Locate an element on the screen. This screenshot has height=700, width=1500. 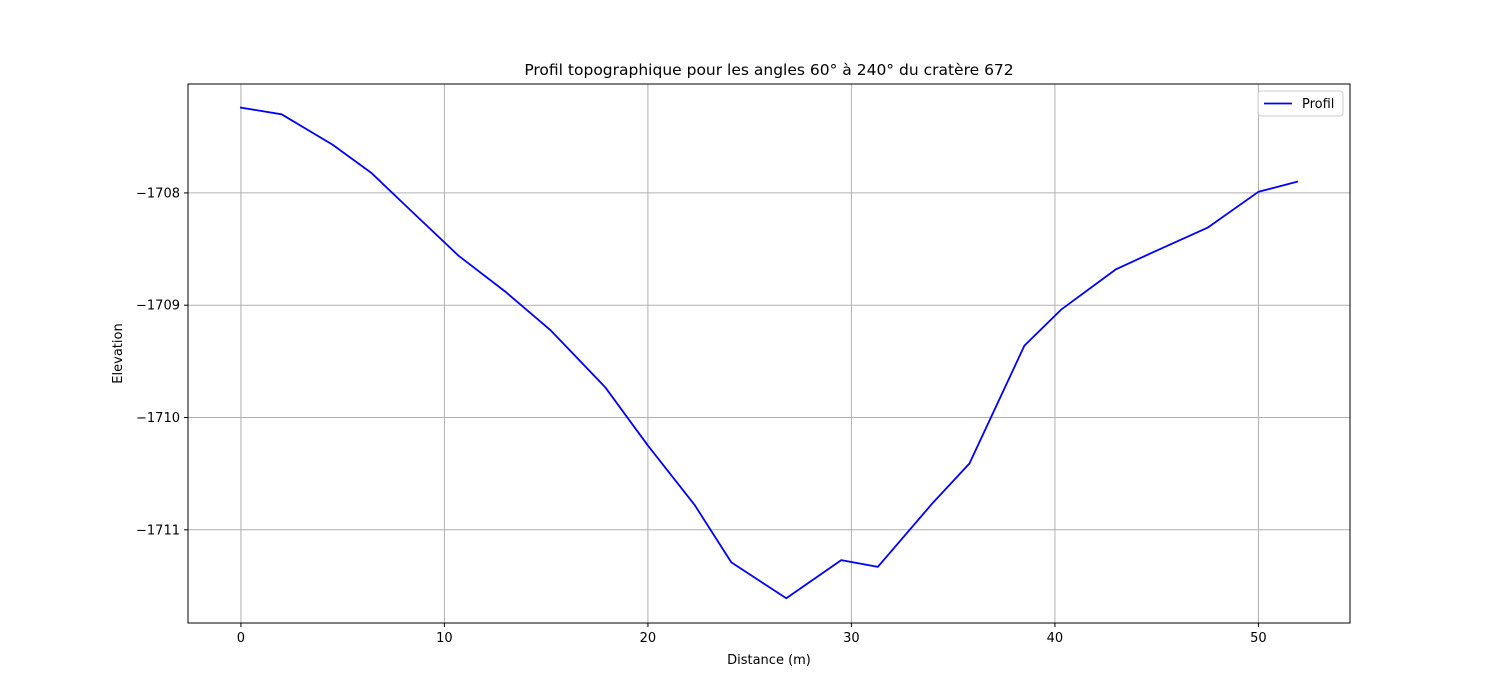
y-axis-label: Elevation is located at coordinates (118, 353).